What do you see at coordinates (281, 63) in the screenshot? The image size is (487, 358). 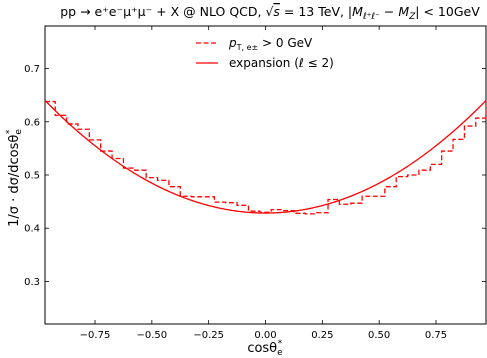 I see `legend-label-expansion: expansion (ℓ ≤ 2)` at bounding box center [281, 63].